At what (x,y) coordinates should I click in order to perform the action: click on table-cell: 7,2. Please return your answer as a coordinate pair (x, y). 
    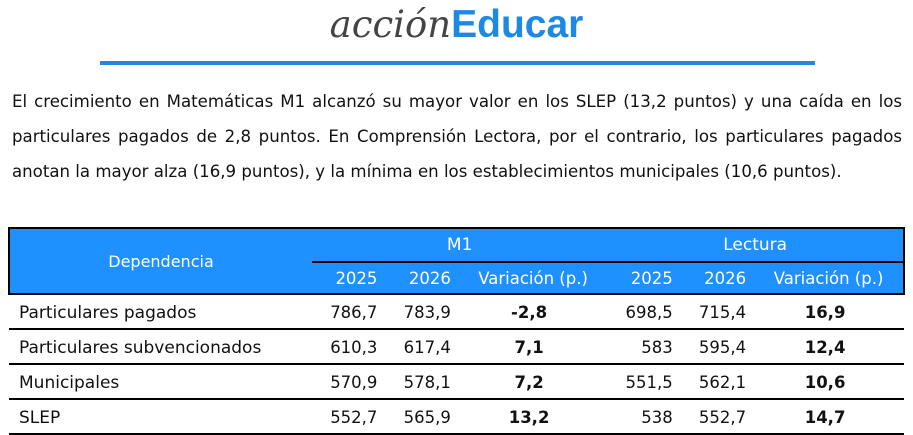
    Looking at the image, I should click on (533, 382).